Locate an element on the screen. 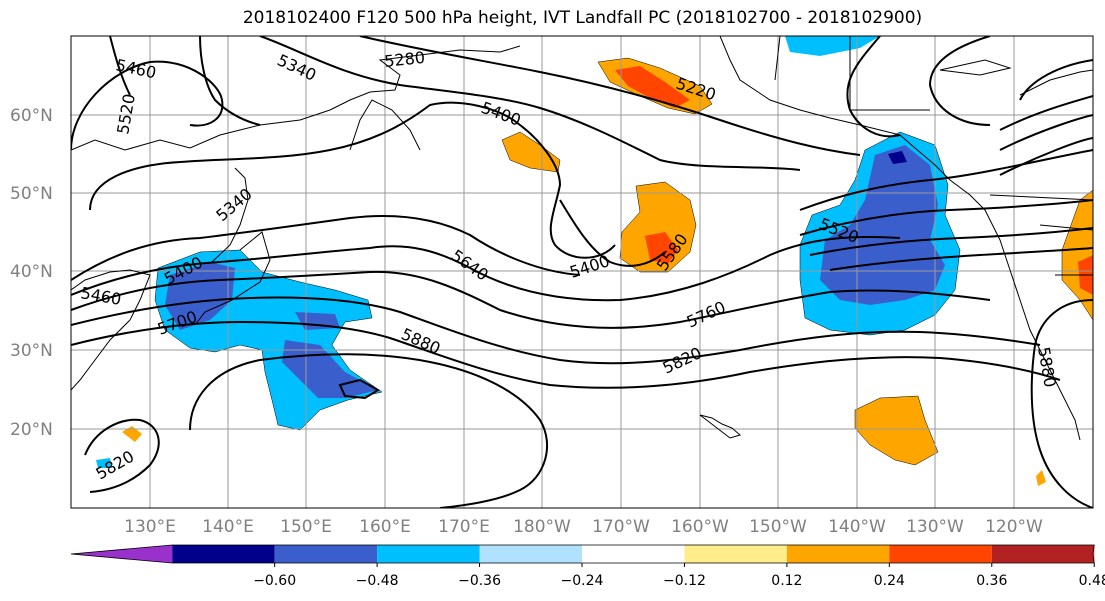 Image resolution: width=1105 pixels, height=601 pixels. lon-label: 130°W is located at coordinates (935, 527).